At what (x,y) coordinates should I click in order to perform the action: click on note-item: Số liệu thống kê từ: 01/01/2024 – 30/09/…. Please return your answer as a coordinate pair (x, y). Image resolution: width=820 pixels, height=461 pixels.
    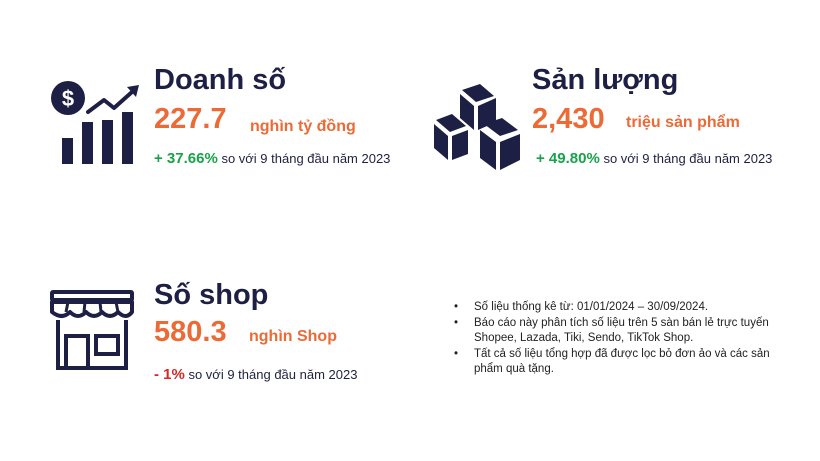
    Looking at the image, I should click on (625, 308).